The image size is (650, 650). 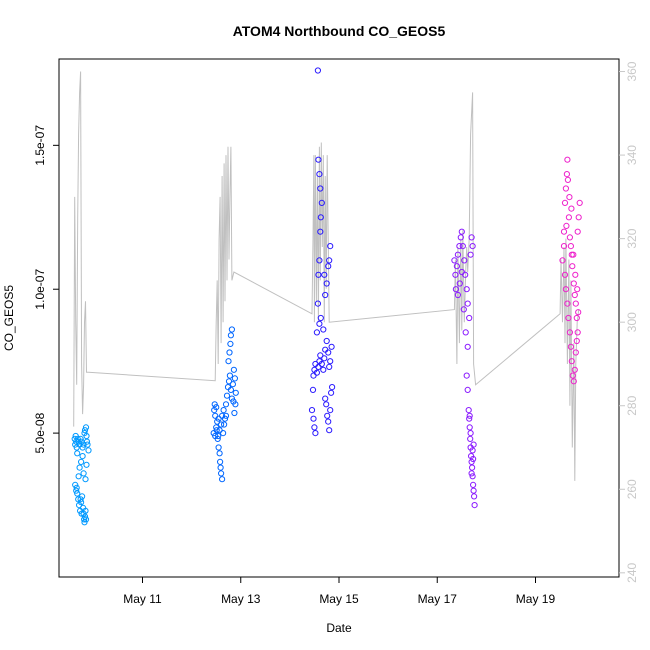 What do you see at coordinates (40, 289) in the screenshot?
I see `y-tick-label: 1.0e-07` at bounding box center [40, 289].